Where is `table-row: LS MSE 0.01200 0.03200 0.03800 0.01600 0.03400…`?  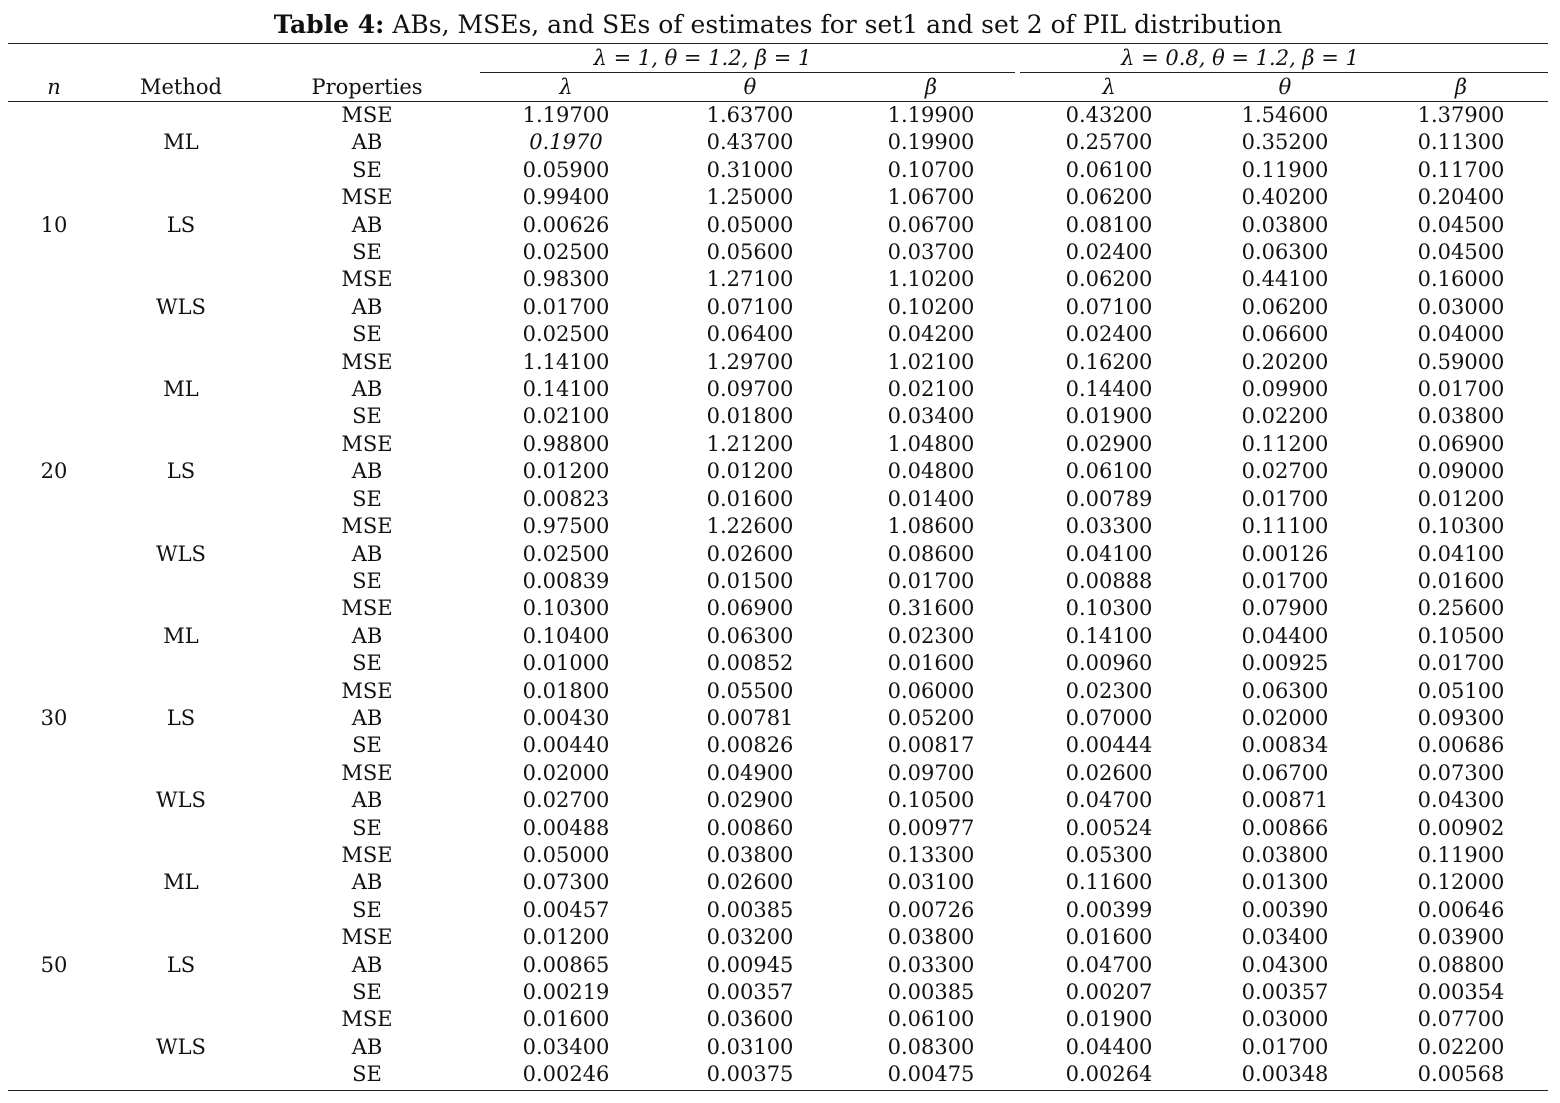 table-row: LS MSE 0.01200 0.03200 0.03800 0.01600 0.03400… is located at coordinates (778, 950).